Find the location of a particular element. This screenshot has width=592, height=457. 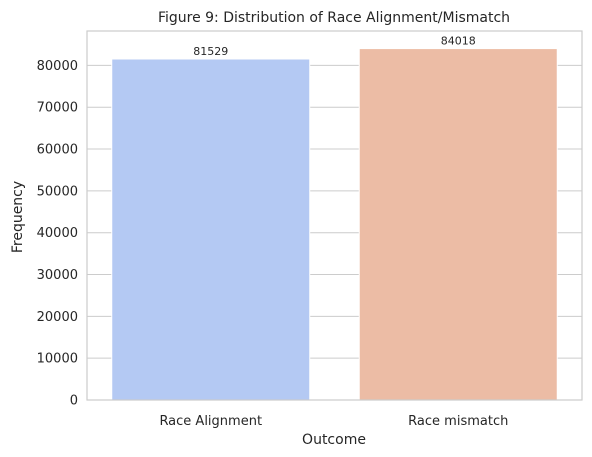

x-tick-label: Race mismatch is located at coordinates (458, 421).